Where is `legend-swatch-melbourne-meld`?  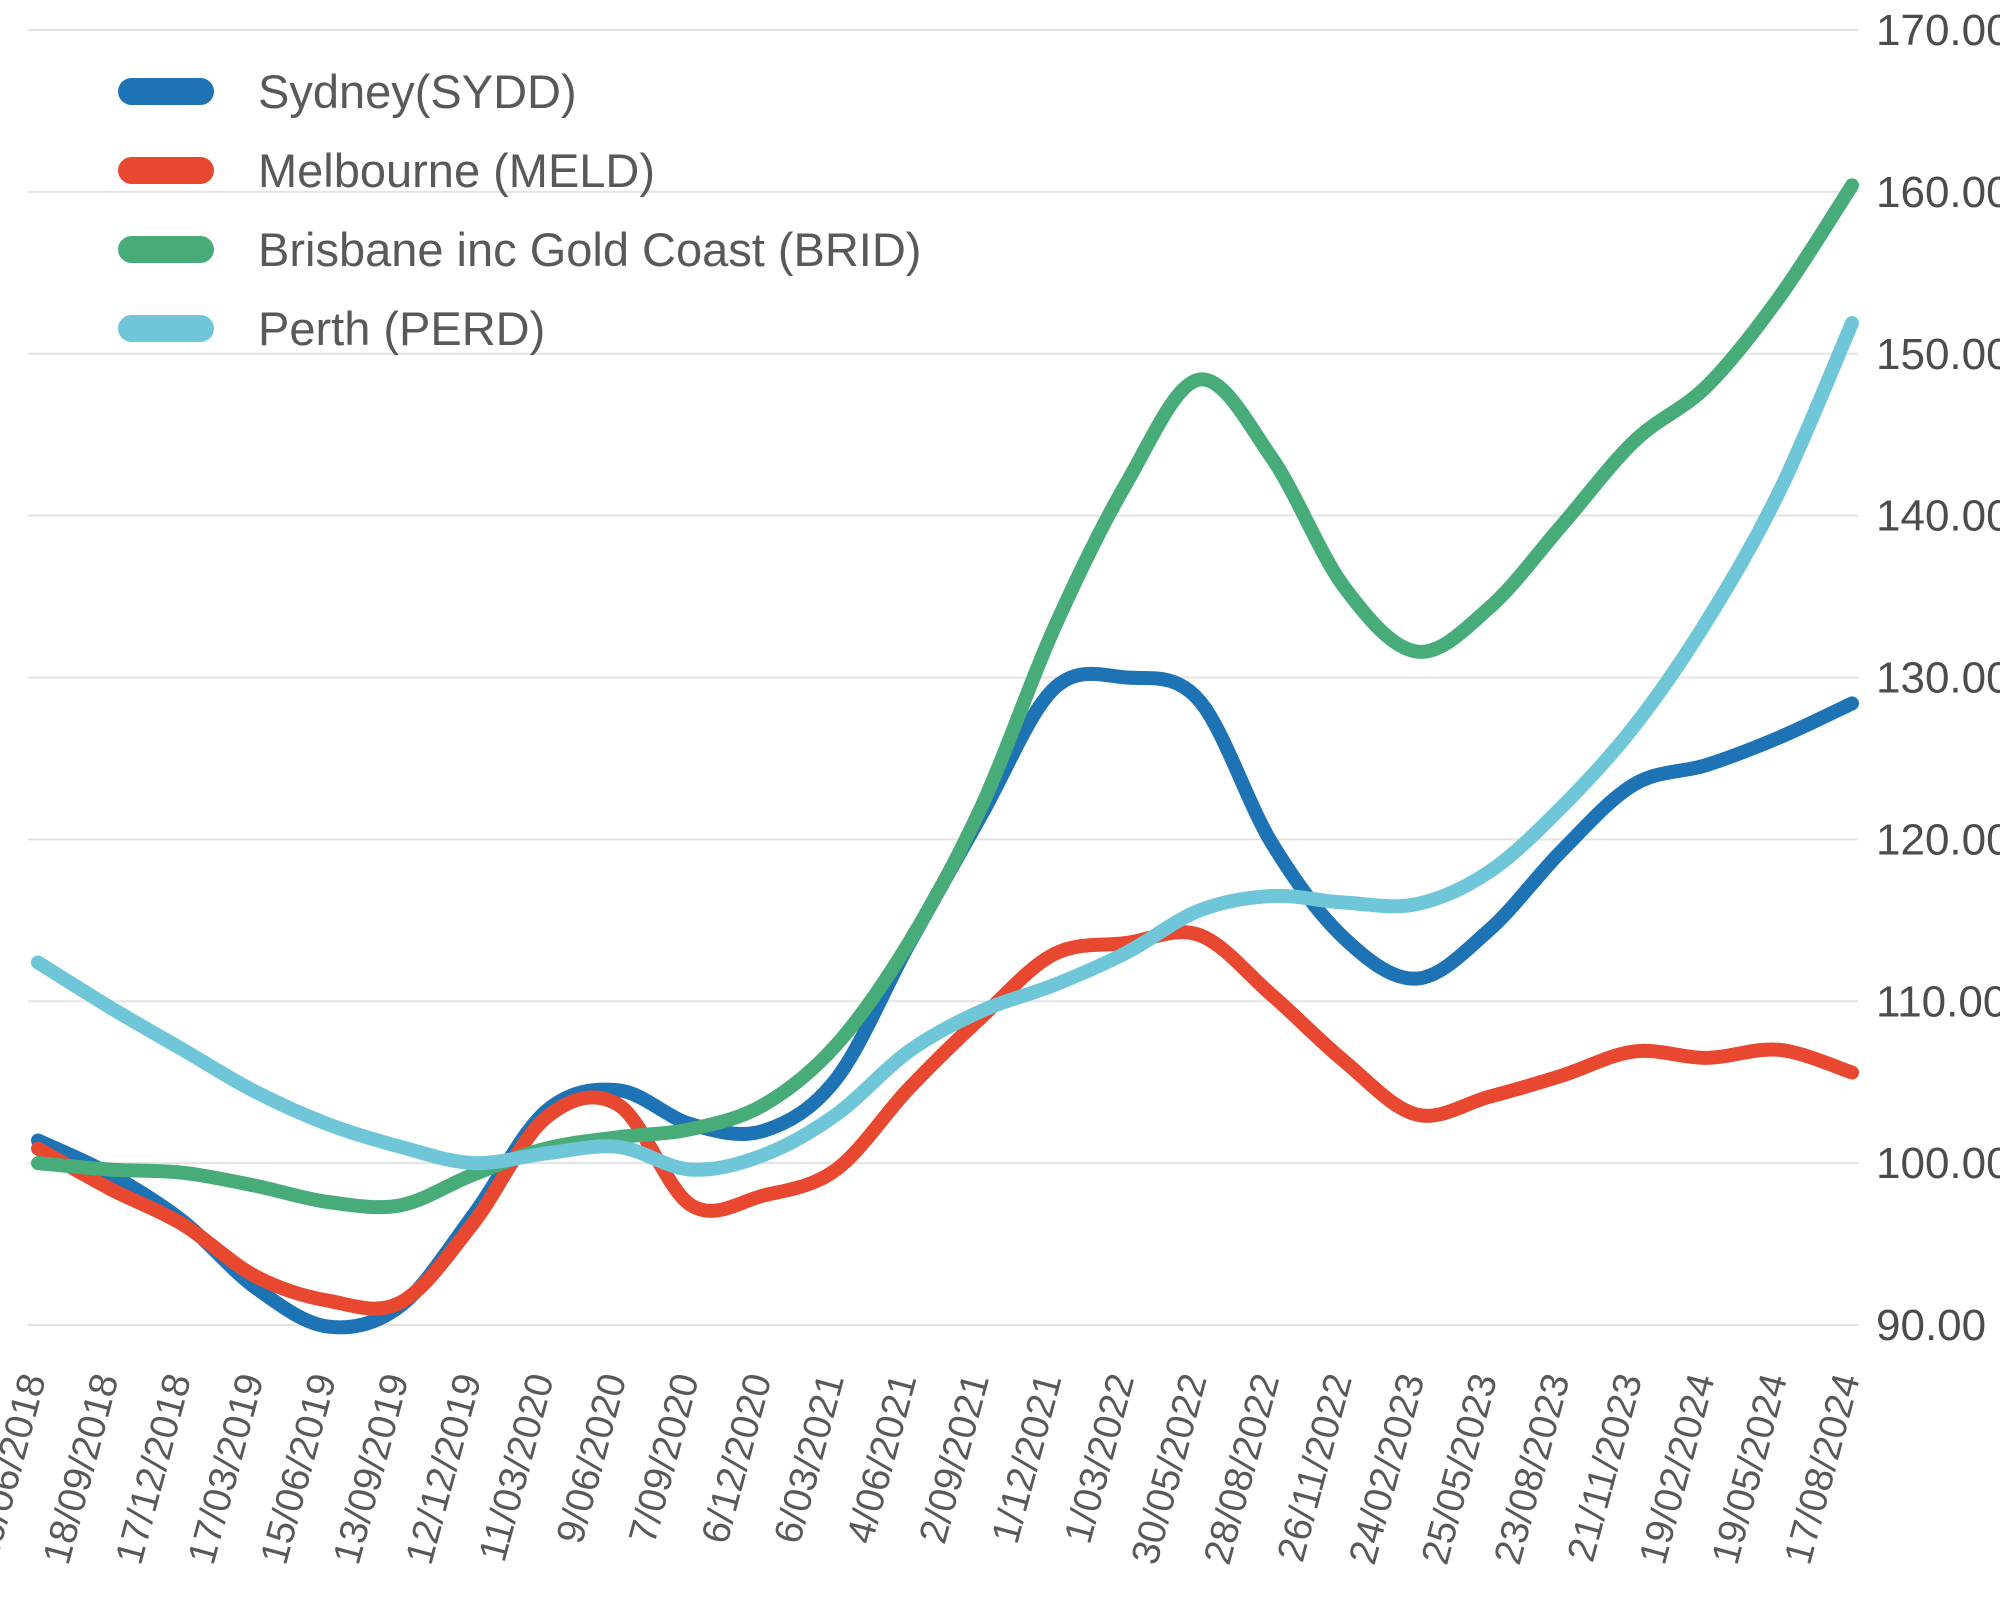 legend-swatch-melbourne-meld is located at coordinates (166, 170).